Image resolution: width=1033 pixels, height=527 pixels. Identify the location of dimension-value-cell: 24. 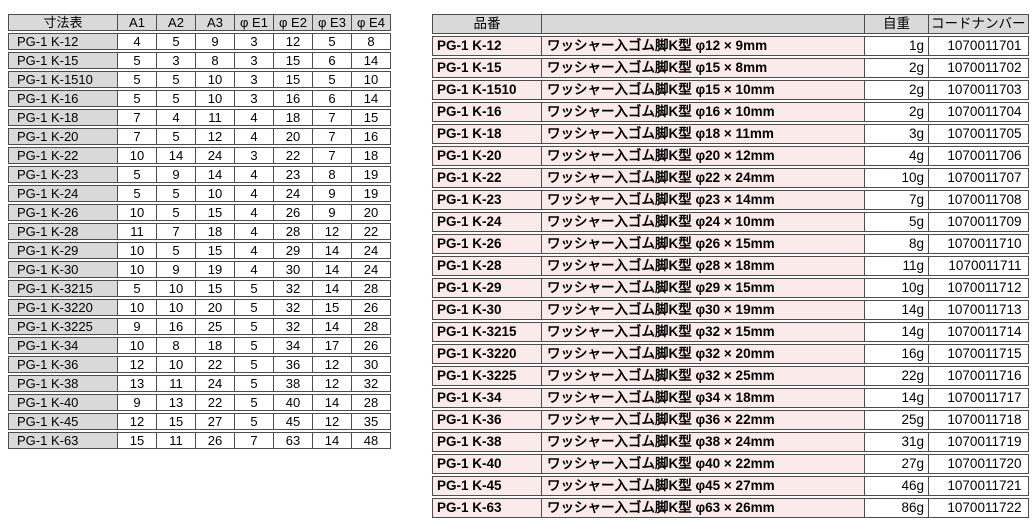
(371, 269).